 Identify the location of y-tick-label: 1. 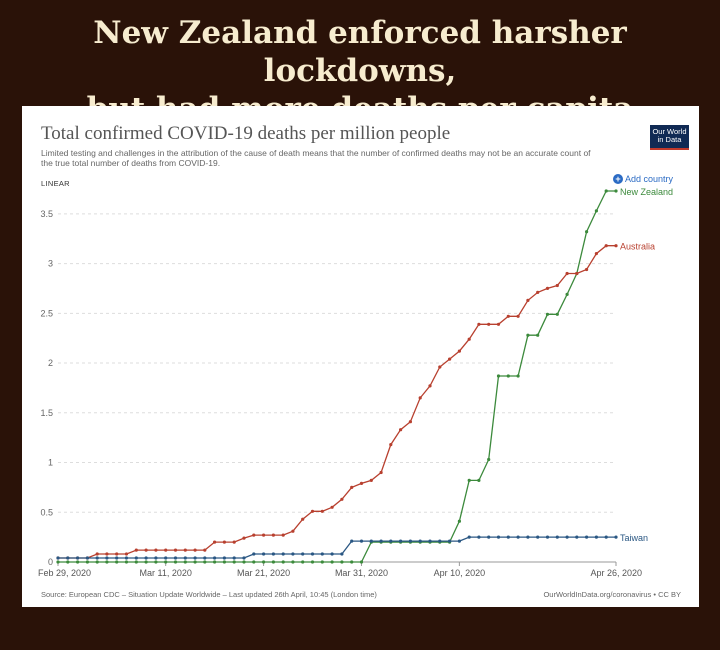
(50, 463).